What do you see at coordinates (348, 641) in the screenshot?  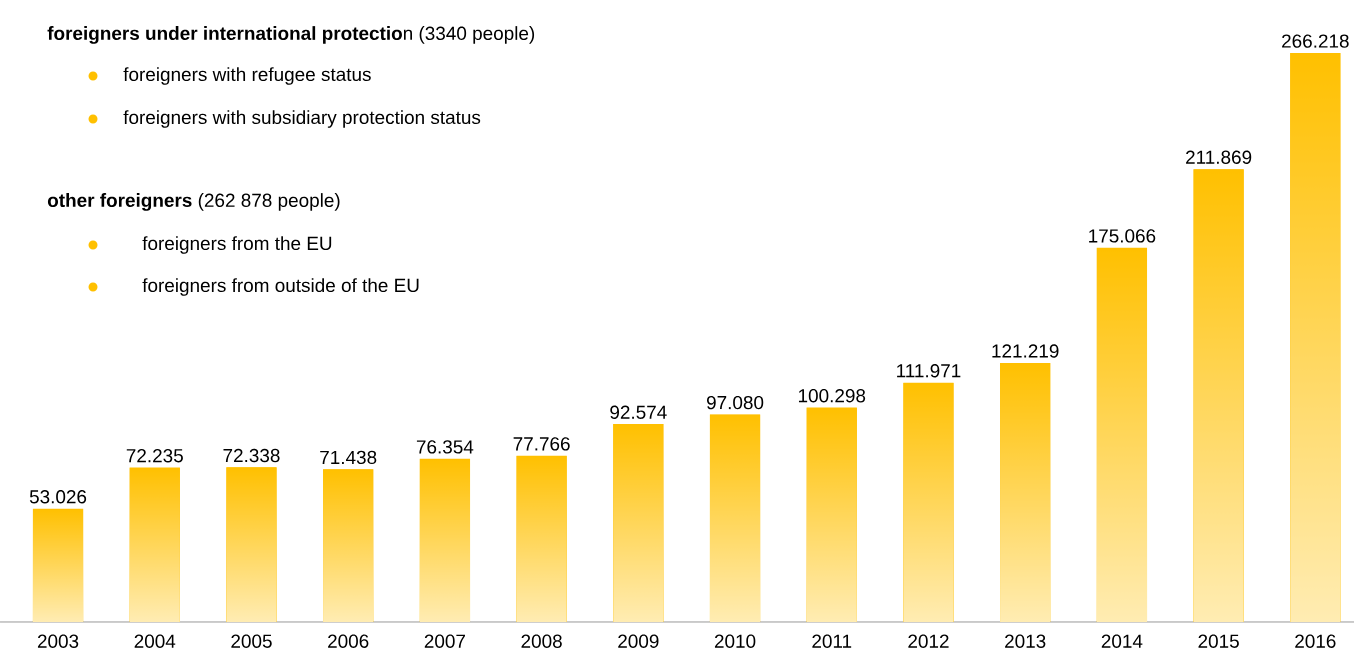 I see `x-tick-label: 2006` at bounding box center [348, 641].